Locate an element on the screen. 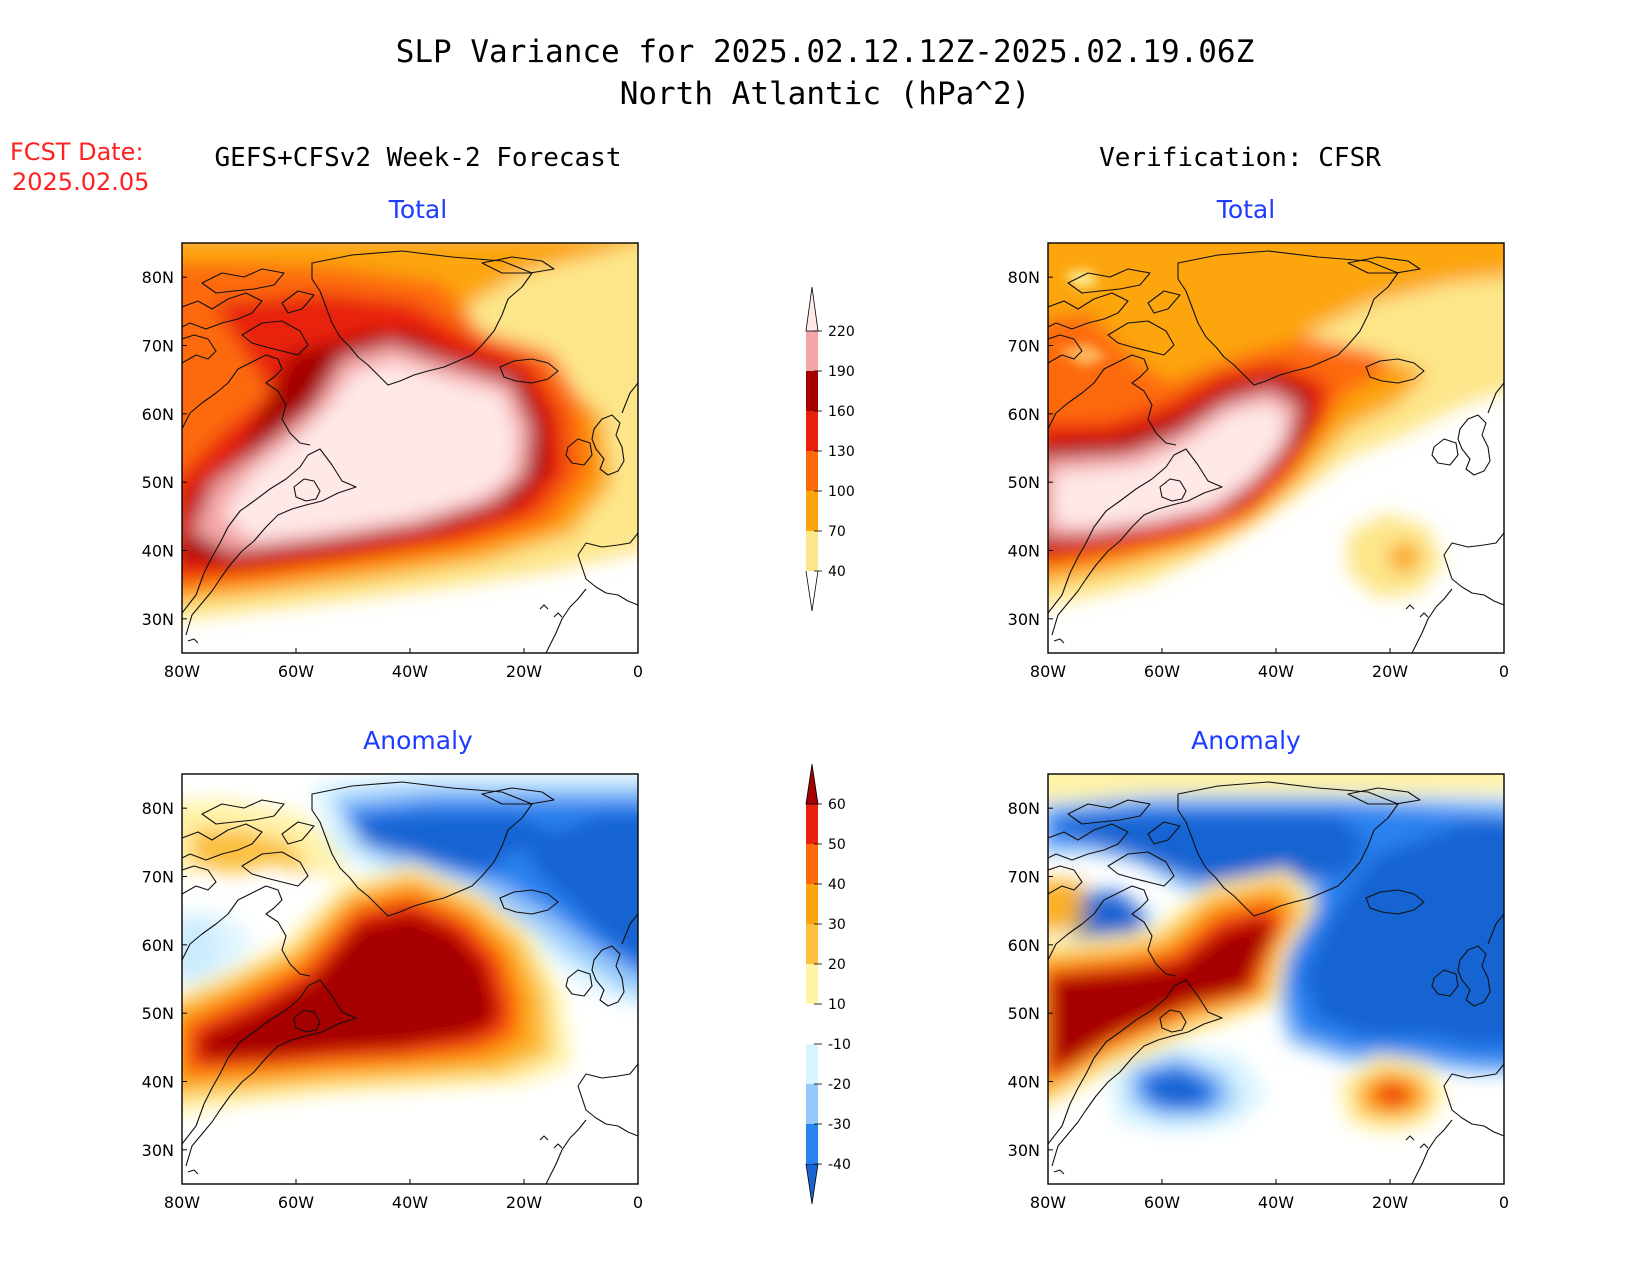 The height and width of the screenshot is (1275, 1650). verification-total-map is located at coordinates (1276, 448).